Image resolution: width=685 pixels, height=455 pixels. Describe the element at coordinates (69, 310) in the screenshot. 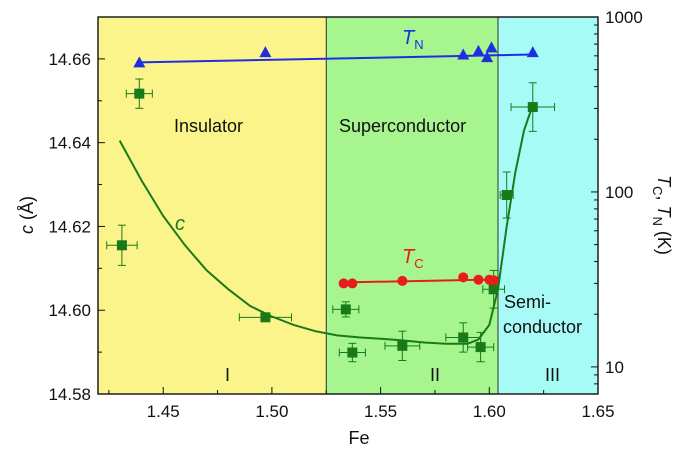

I see `y-left-tick-label: 14.60` at that location.